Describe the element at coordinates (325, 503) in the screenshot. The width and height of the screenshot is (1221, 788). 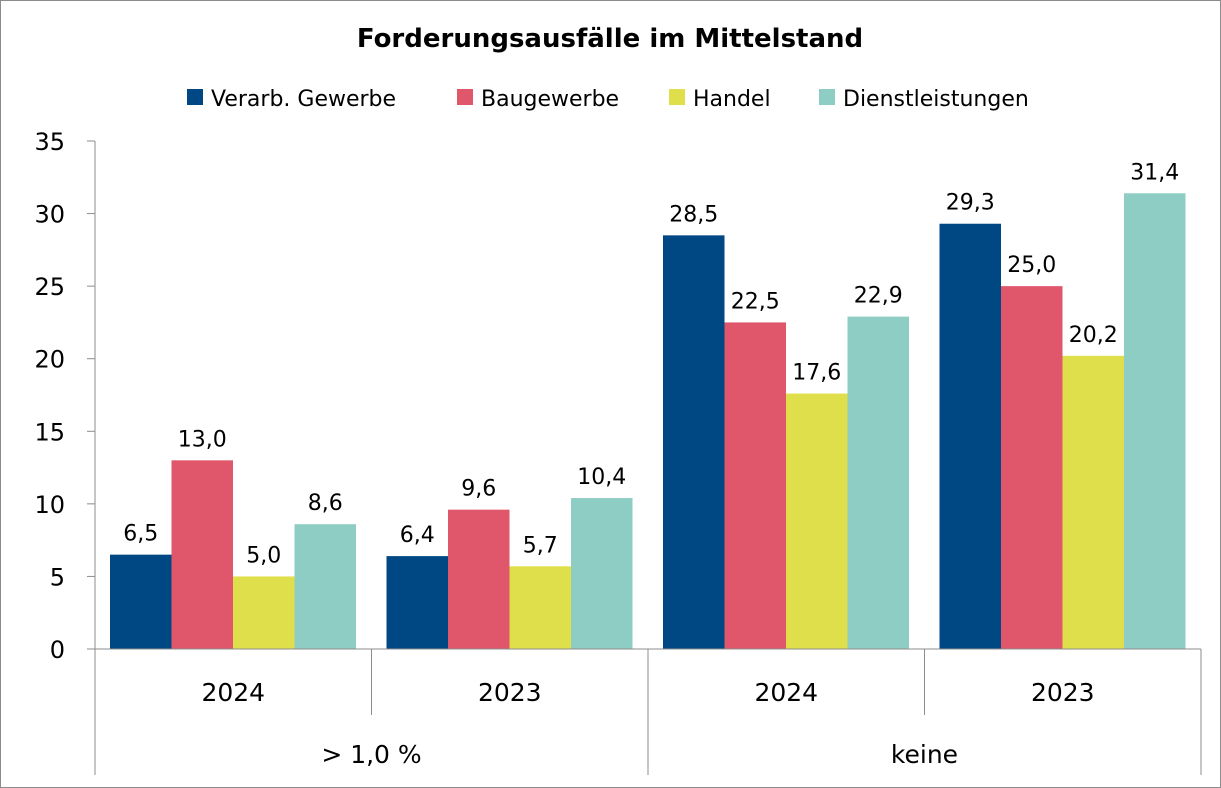
I see `data-label-3-0: 8,6` at that location.